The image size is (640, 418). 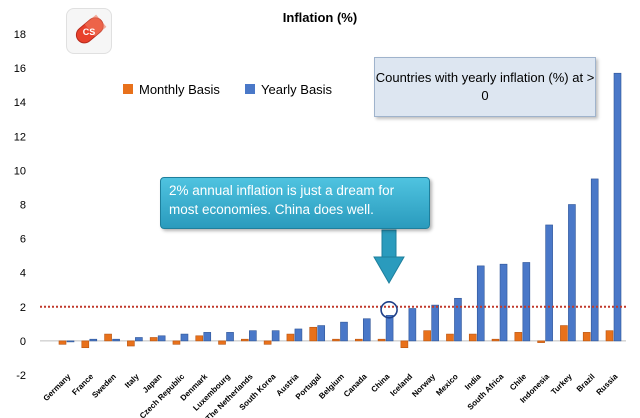 What do you see at coordinates (331, 386) in the screenshot?
I see `x-tick-label: Belgium` at bounding box center [331, 386].